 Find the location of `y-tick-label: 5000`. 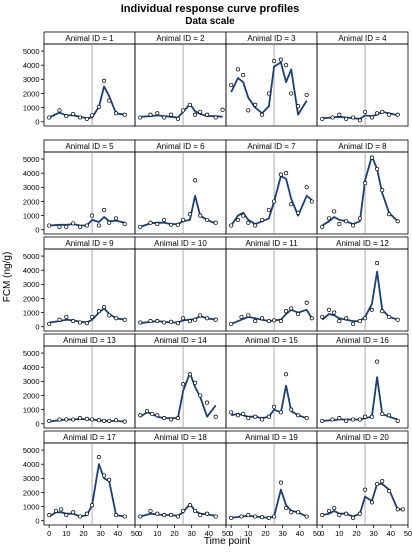

y-tick-label: 5000 is located at coordinates (31, 51).